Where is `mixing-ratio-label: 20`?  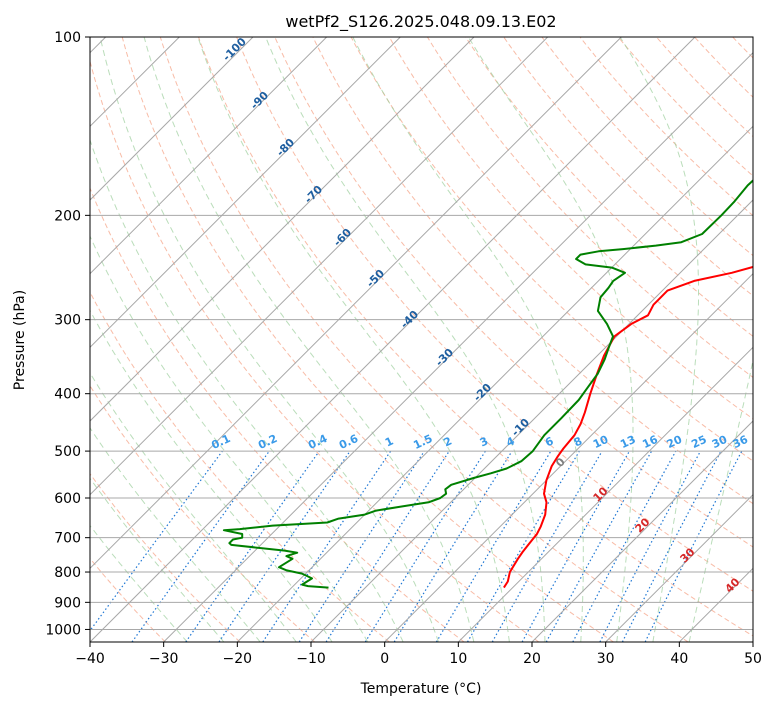 mixing-ratio-label: 20 is located at coordinates (675, 442).